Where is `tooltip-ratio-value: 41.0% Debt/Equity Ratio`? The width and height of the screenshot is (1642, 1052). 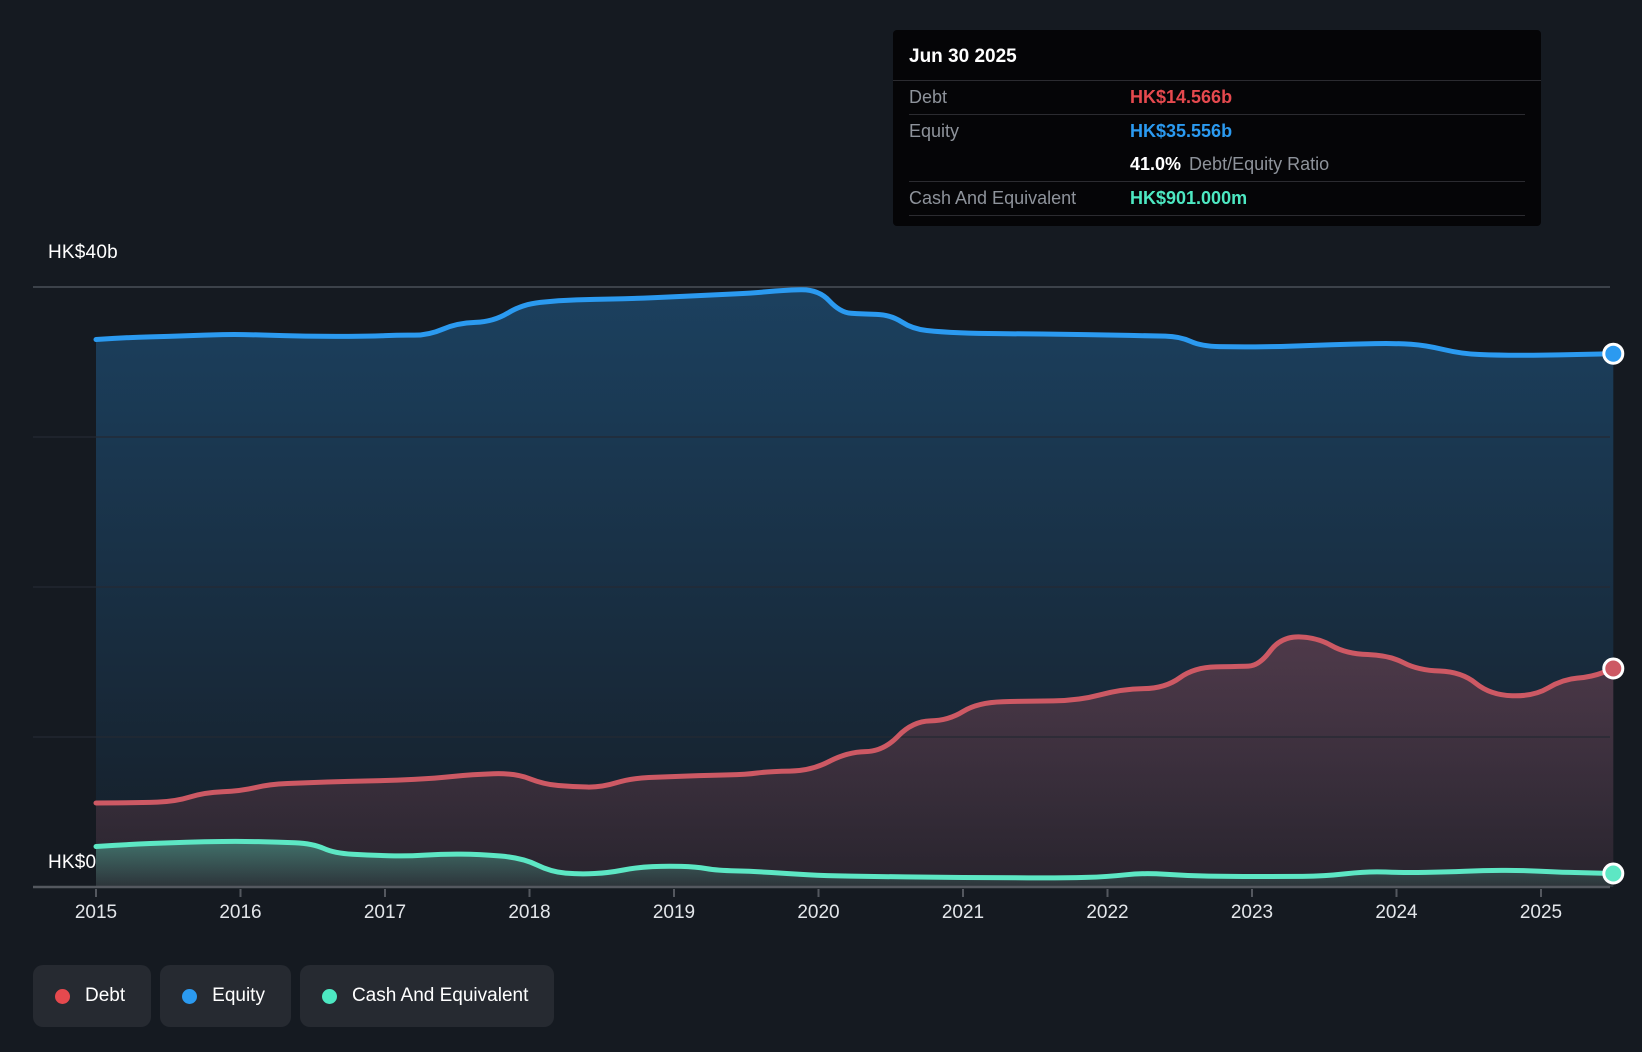 tooltip-ratio-value: 41.0% Debt/Equity Ratio is located at coordinates (1229, 164).